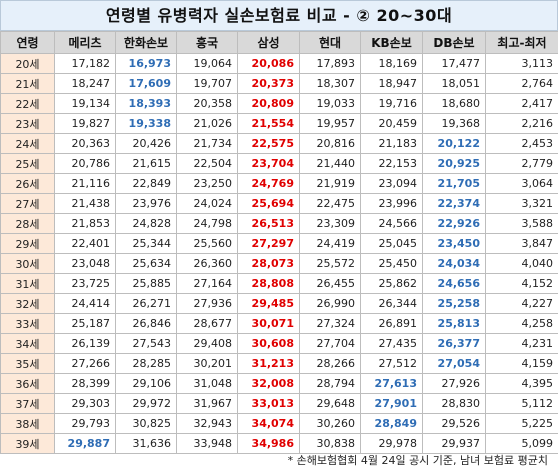  I want to click on age-cell: 36세, so click(27, 383).